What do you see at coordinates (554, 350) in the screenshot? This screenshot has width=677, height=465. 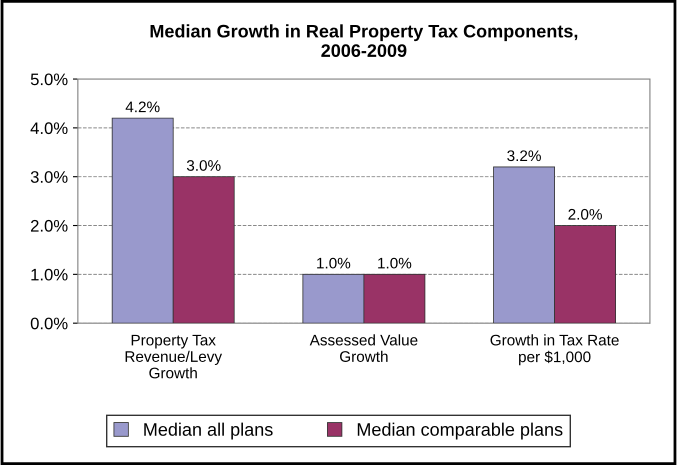 I see `x-tick-label: Growth in Tax Rate per $1,000` at bounding box center [554, 350].